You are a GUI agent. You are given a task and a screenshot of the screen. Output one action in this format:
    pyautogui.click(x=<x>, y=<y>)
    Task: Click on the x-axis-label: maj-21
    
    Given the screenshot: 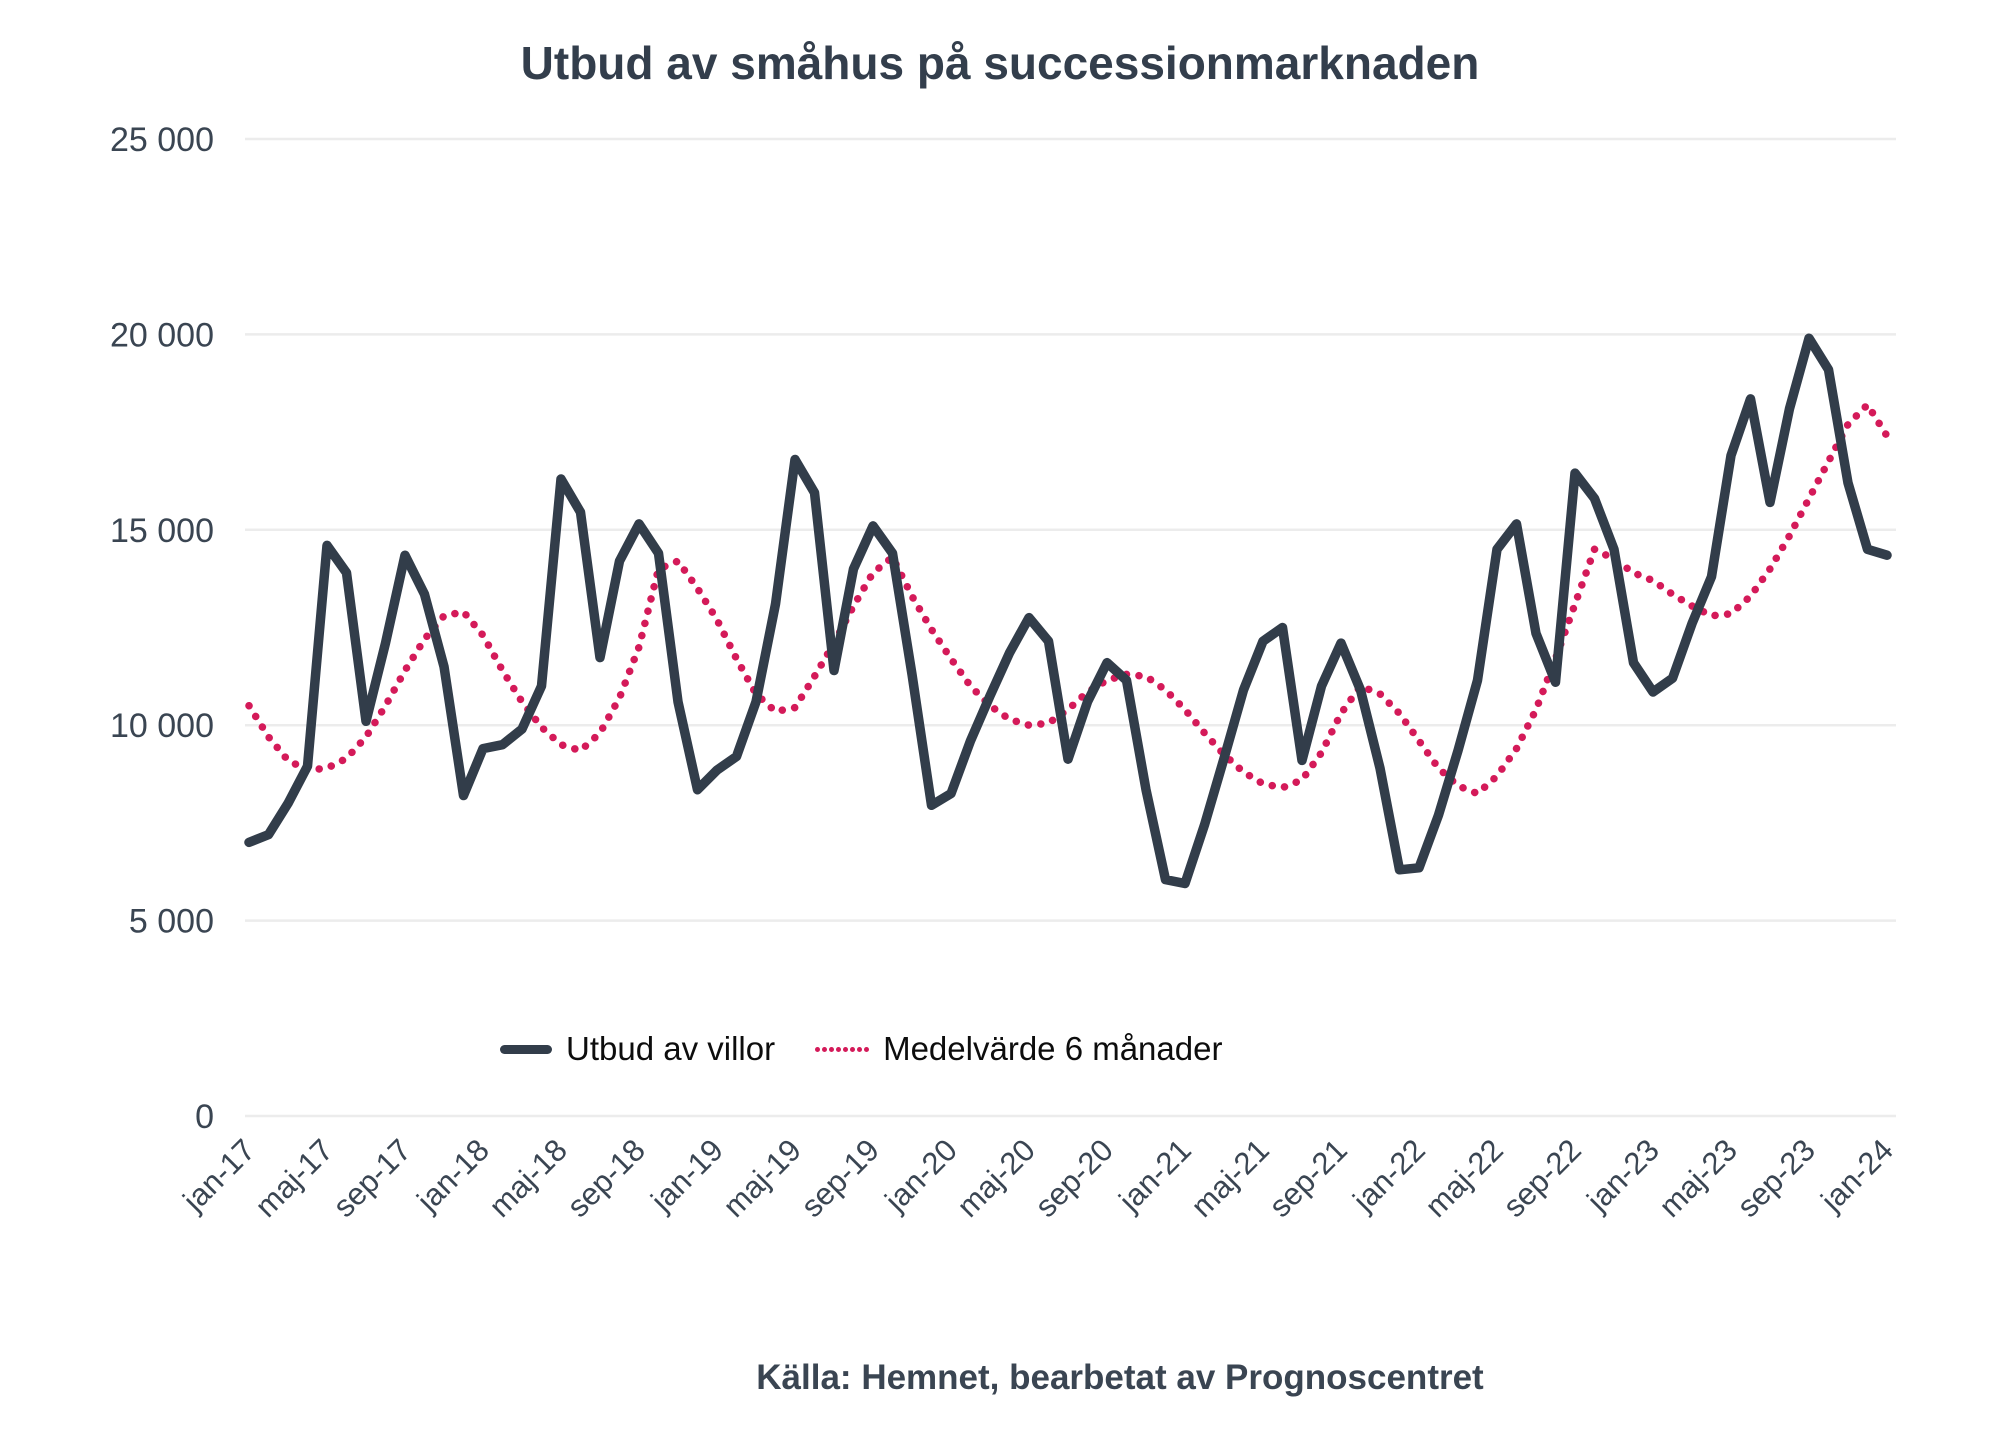 What is the action you would take?
    pyautogui.click(x=1230, y=1178)
    